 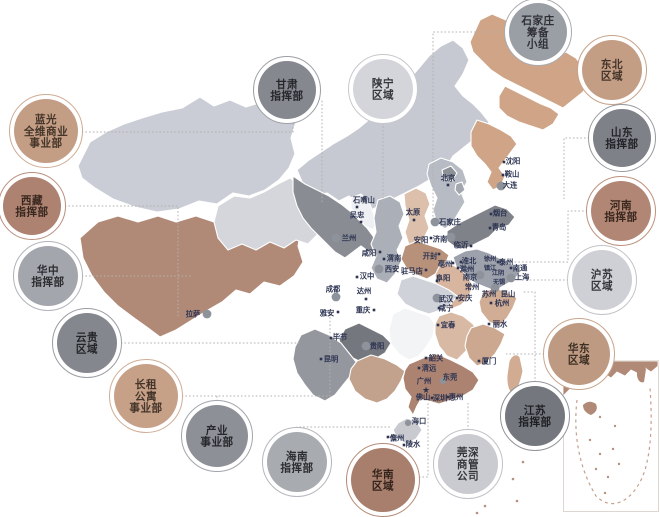 I want to click on city-marker: 石嘴山, so click(x=363, y=202).